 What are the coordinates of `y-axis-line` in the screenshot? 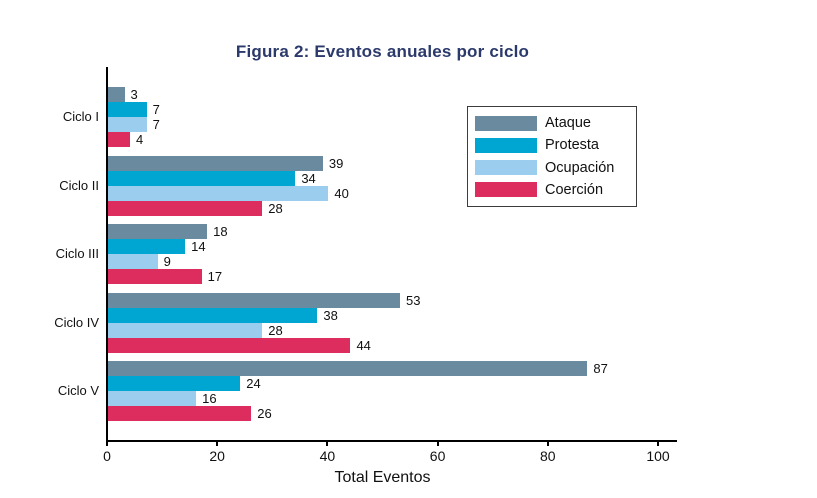 It's located at (107, 254).